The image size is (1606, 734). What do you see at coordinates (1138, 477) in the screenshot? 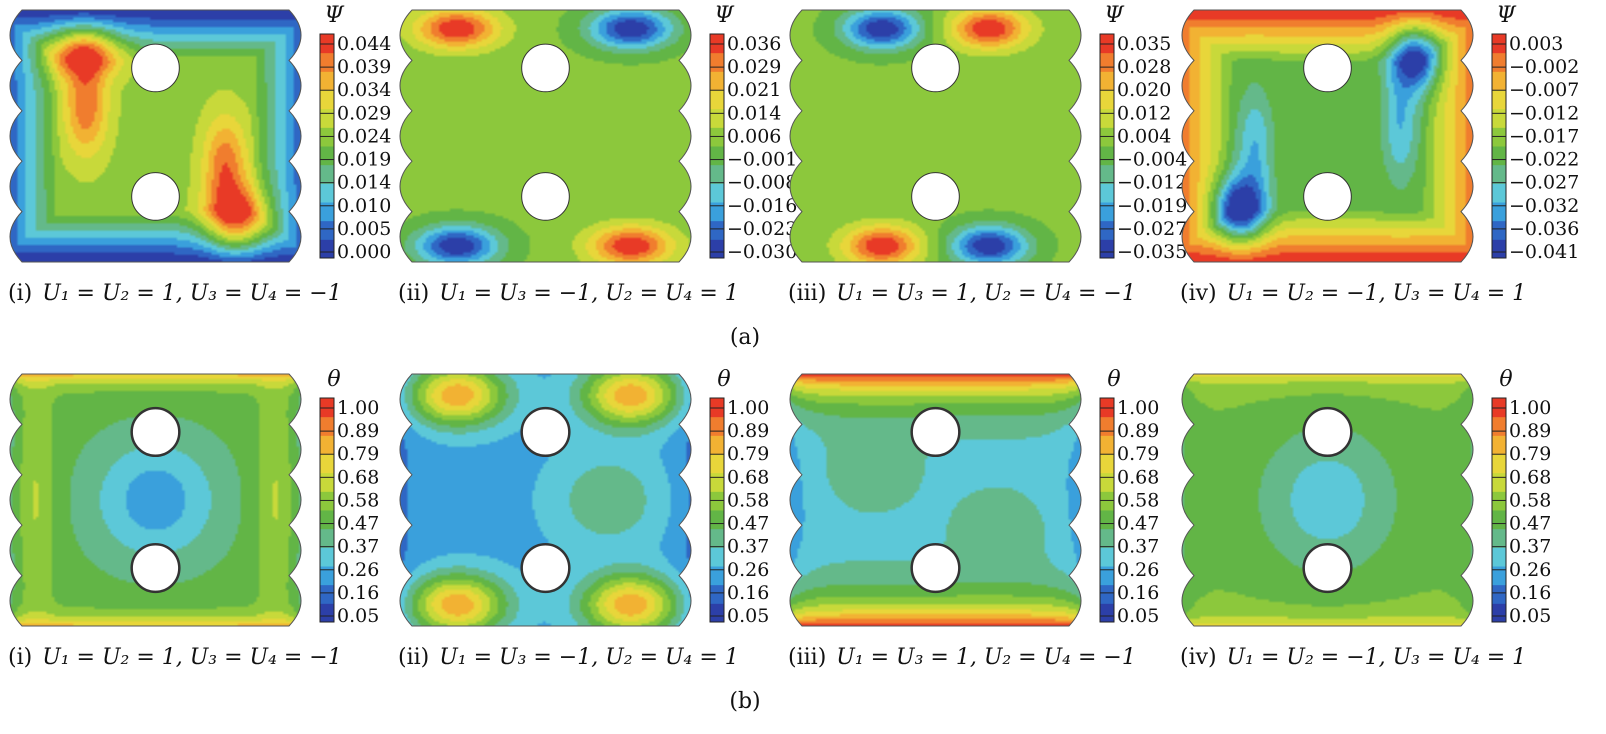
I see `colorbar-tick-label: 0.68` at bounding box center [1138, 477].